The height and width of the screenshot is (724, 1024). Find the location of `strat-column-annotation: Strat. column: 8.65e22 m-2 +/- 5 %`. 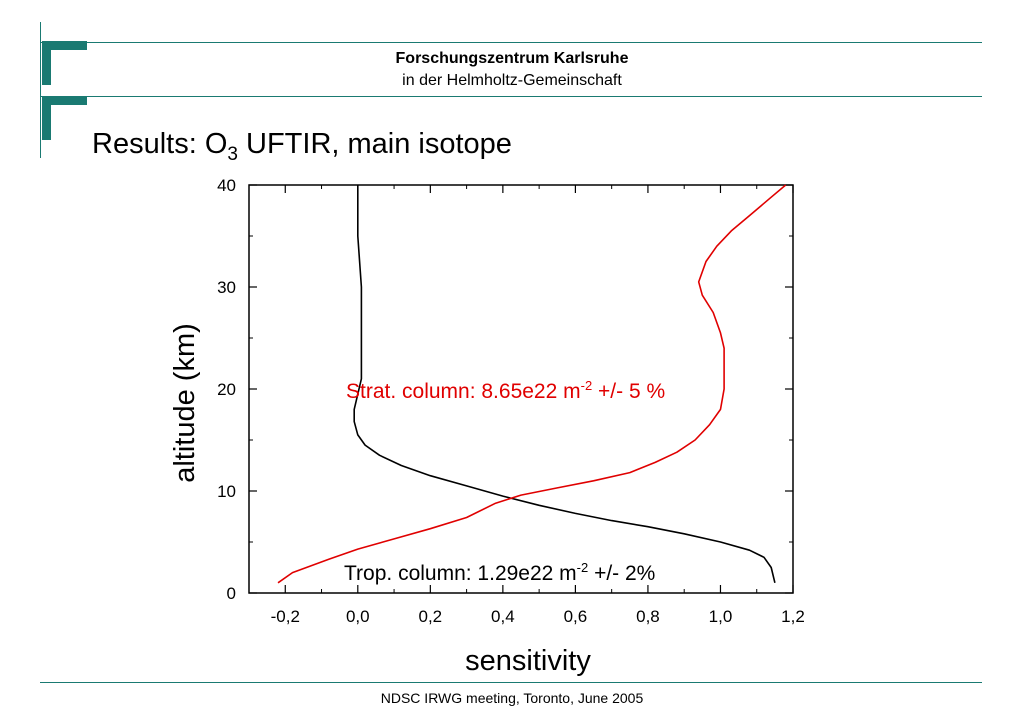

strat-column-annotation: Strat. column: 8.65e22 m-2 +/- 5 % is located at coordinates (505, 390).